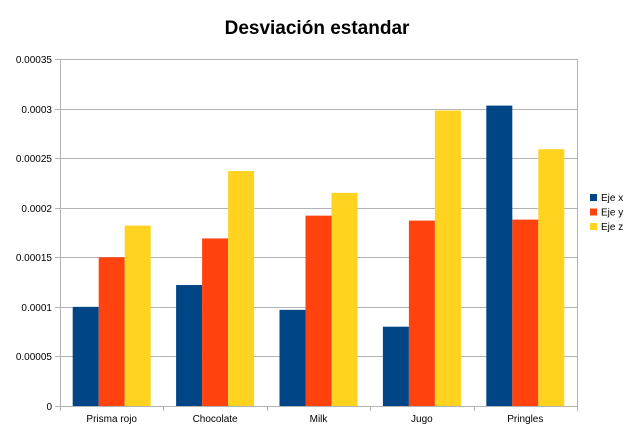 The height and width of the screenshot is (432, 635). Describe the element at coordinates (34, 258) in the screenshot. I see `y-tick-label: 0.00015` at that location.